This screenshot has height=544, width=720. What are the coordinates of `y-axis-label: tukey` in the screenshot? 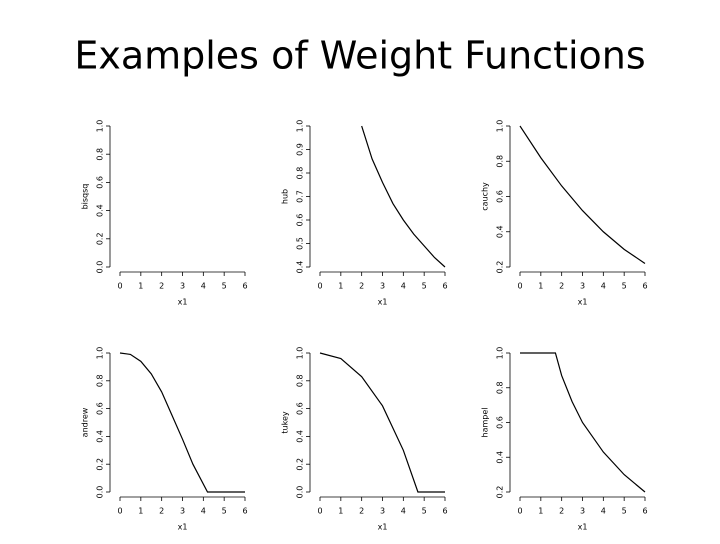 It's located at (285, 422).